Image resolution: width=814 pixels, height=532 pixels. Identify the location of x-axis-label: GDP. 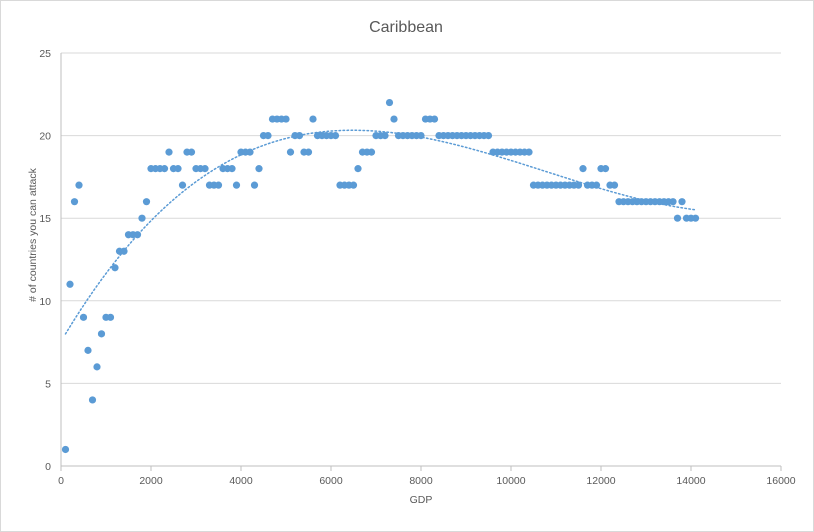
(421, 500).